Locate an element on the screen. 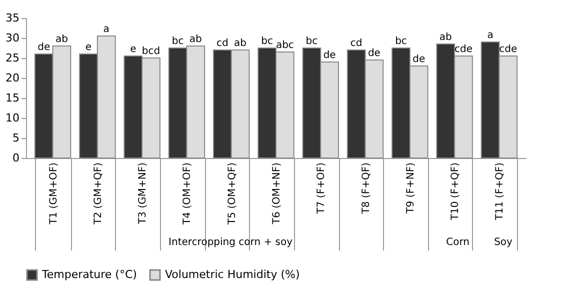  y-tick-label: 15 is located at coordinates (13, 98).